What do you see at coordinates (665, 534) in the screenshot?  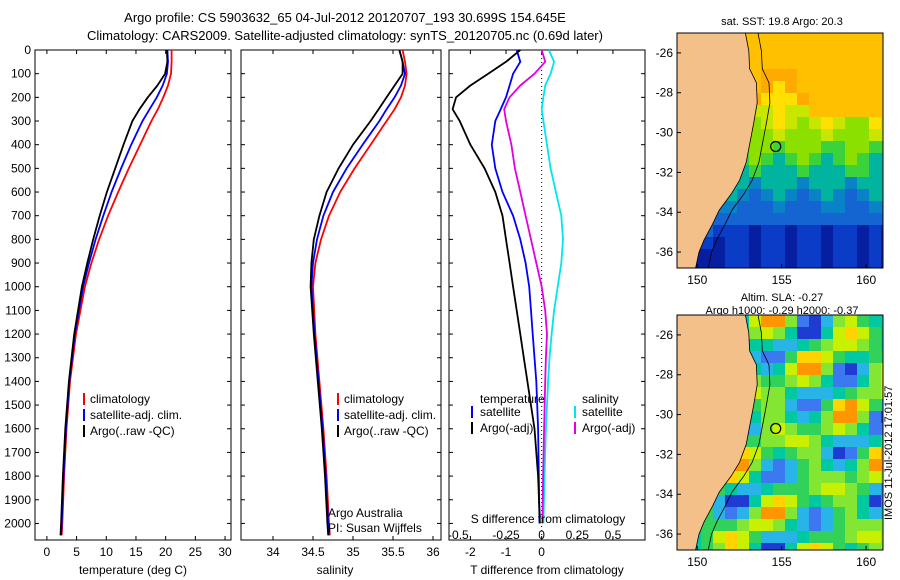 I see `lat-tick-label: -36` at bounding box center [665, 534].